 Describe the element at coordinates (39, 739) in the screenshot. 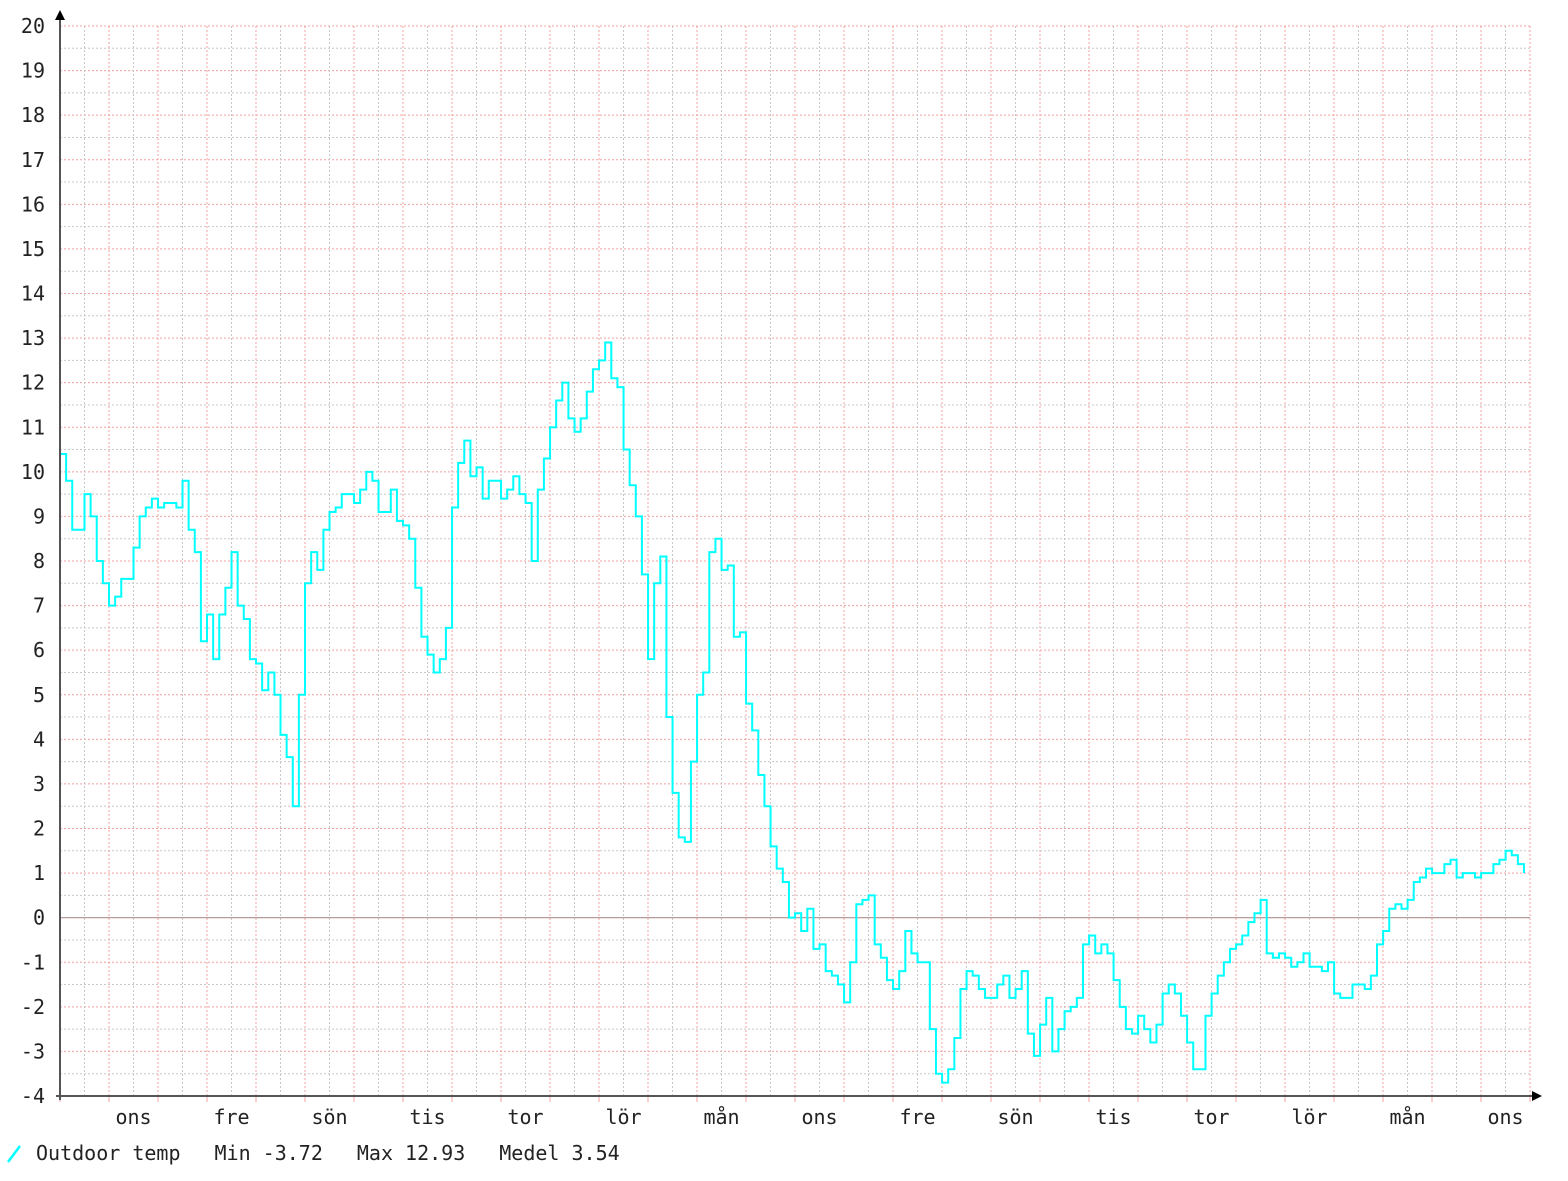

I see `y-tick-label: 4` at that location.